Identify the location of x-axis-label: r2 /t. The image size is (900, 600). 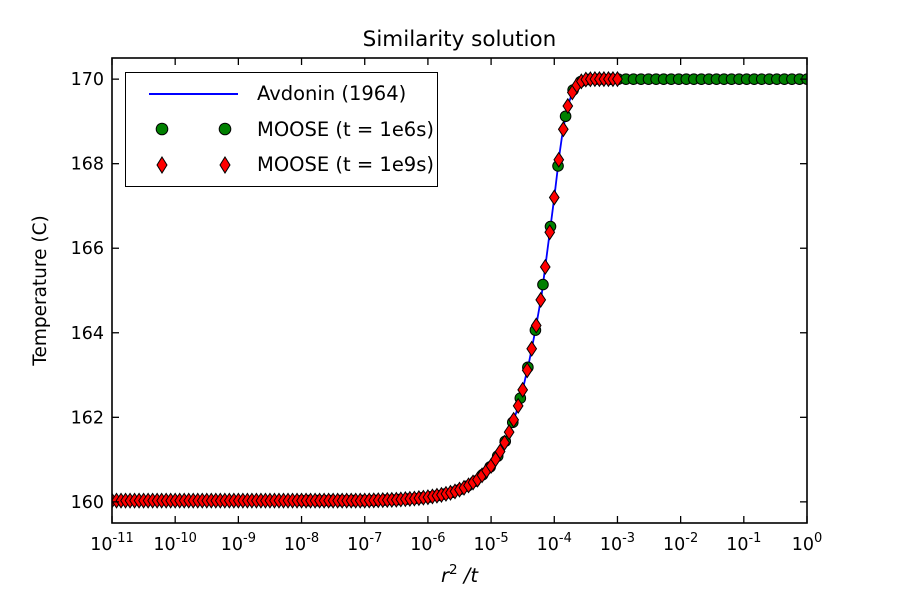
(460, 574).